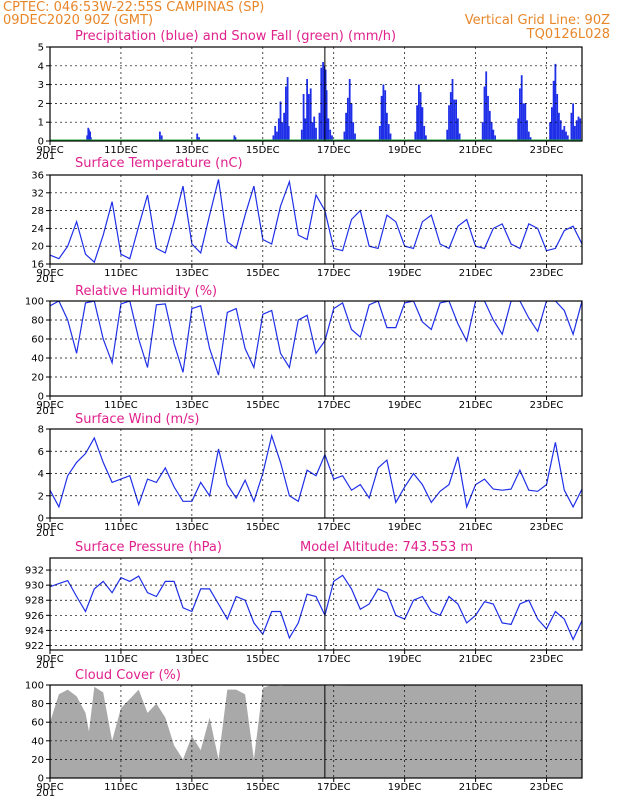  I want to click on temperature-data, so click(316, 221).